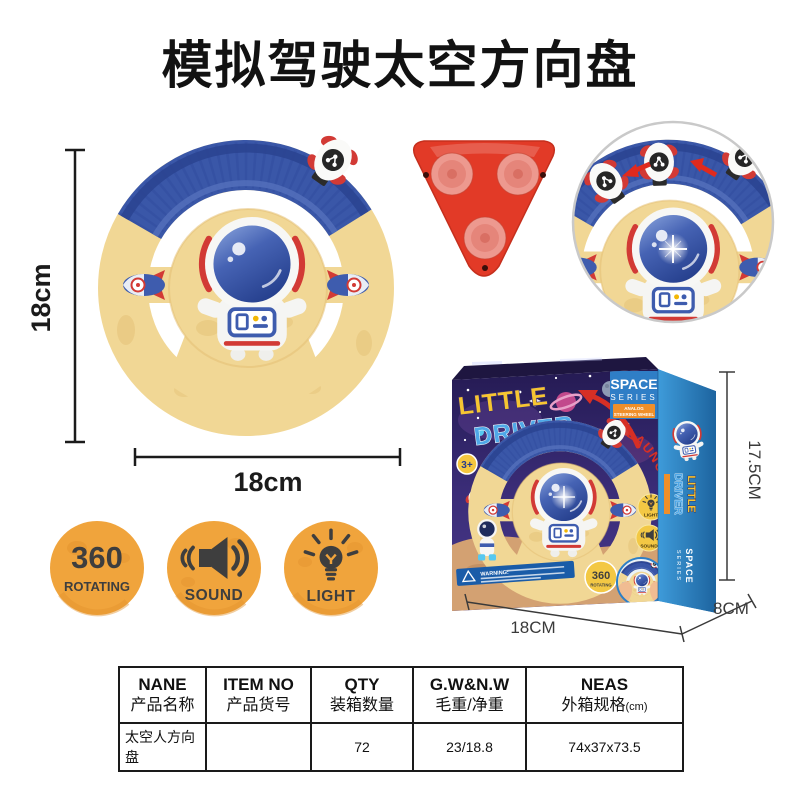 Image resolution: width=800 pixels, height=800 pixels. What do you see at coordinates (214, 595) in the screenshot?
I see `badge-sound-label: SOUND` at bounding box center [214, 595].